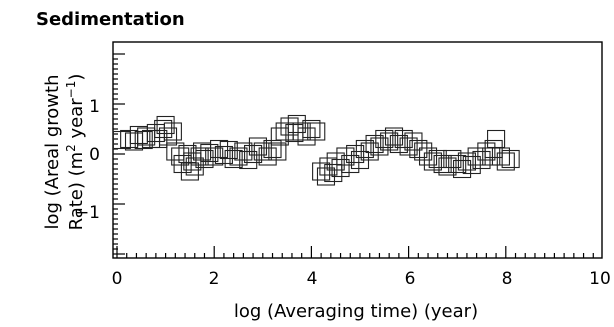 Image resolution: width=614 pixels, height=327 pixels. I want to click on y-axis-label-line1: log (Areal growth, so click(52, 152).